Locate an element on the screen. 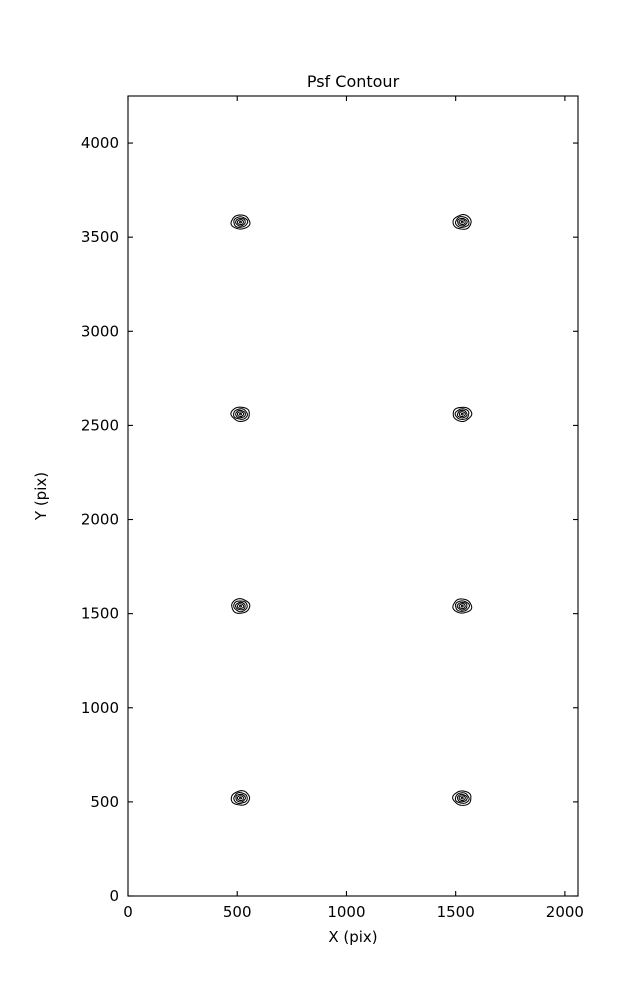  page-title: Psf Contour is located at coordinates (353, 81).